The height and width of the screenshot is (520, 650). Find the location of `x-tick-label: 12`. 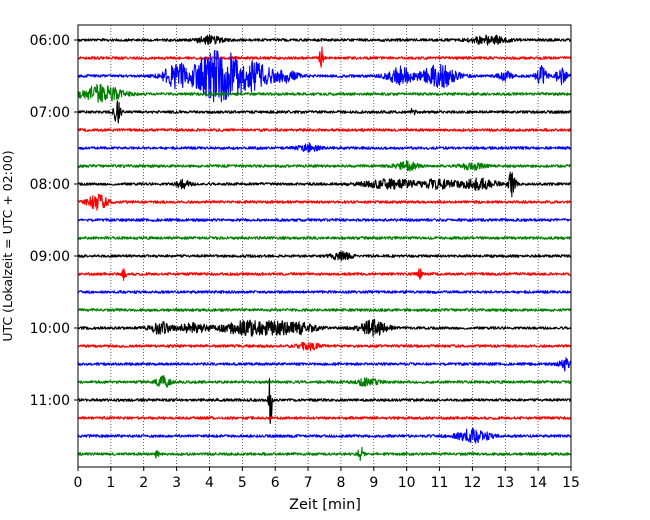

x-tick-label: 12 is located at coordinates (472, 483).